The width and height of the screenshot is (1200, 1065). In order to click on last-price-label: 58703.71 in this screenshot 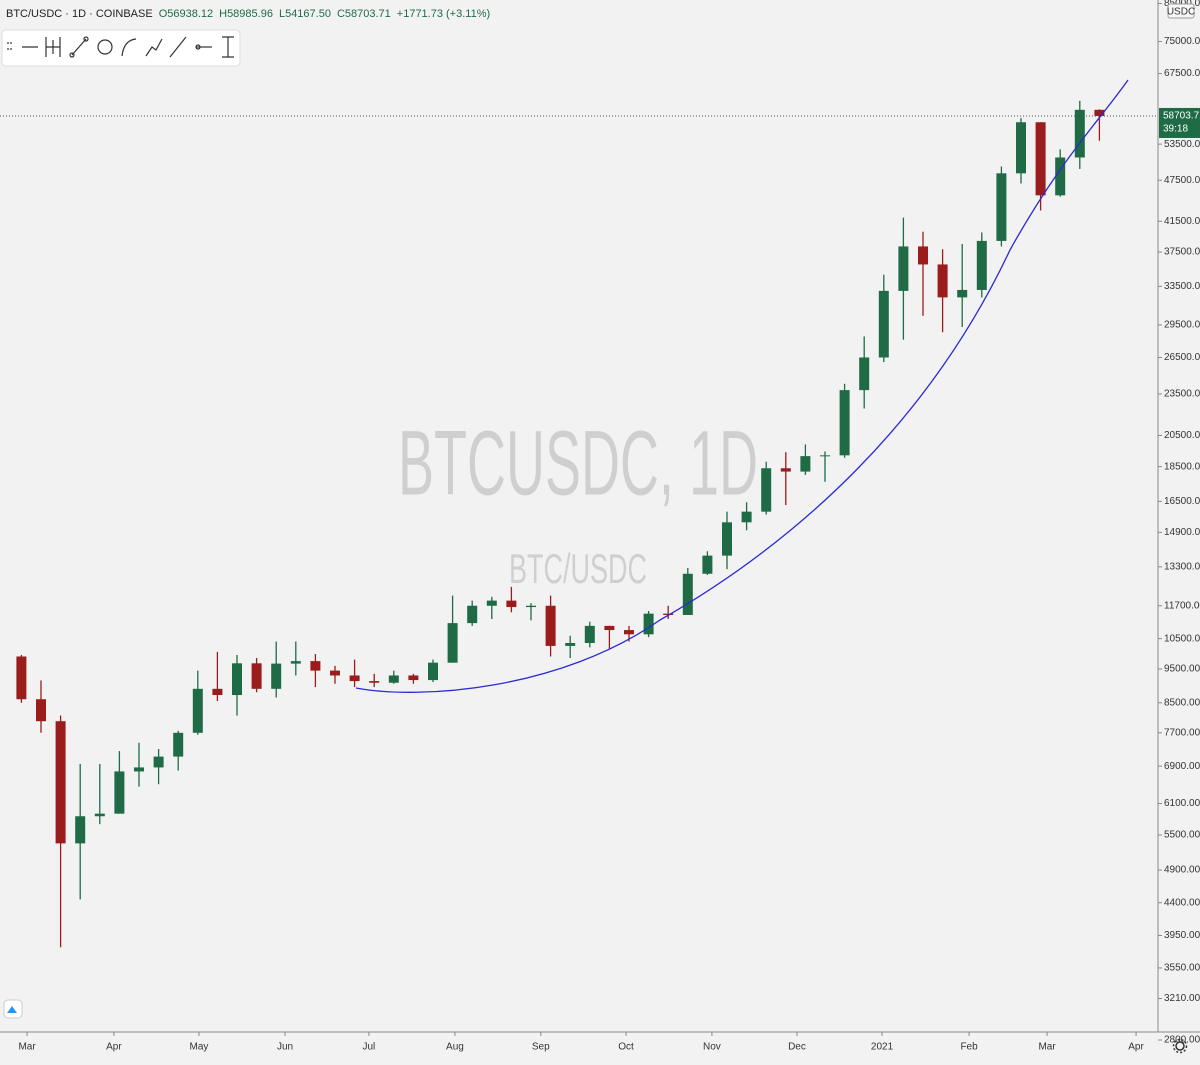, I will do `click(1181, 116)`.